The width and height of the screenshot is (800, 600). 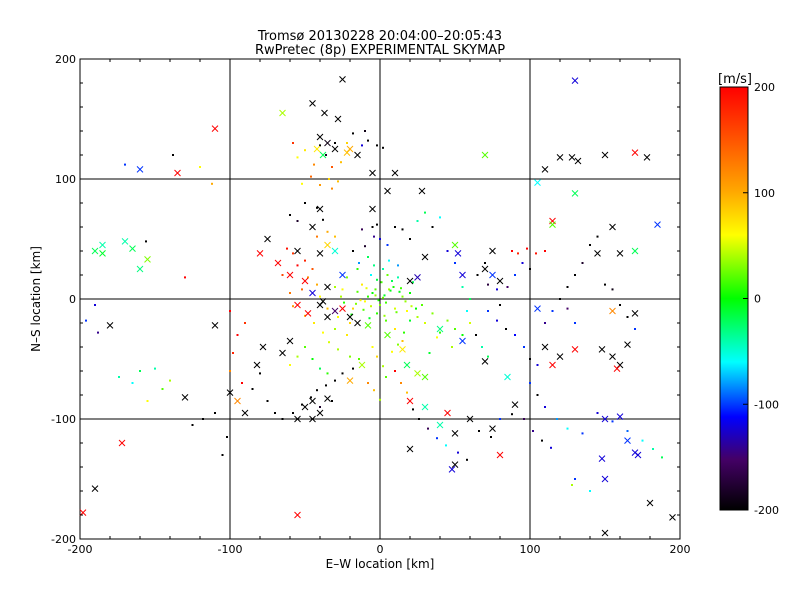 What do you see at coordinates (72, 299) in the screenshot?
I see `y-tick-label: 0` at bounding box center [72, 299].